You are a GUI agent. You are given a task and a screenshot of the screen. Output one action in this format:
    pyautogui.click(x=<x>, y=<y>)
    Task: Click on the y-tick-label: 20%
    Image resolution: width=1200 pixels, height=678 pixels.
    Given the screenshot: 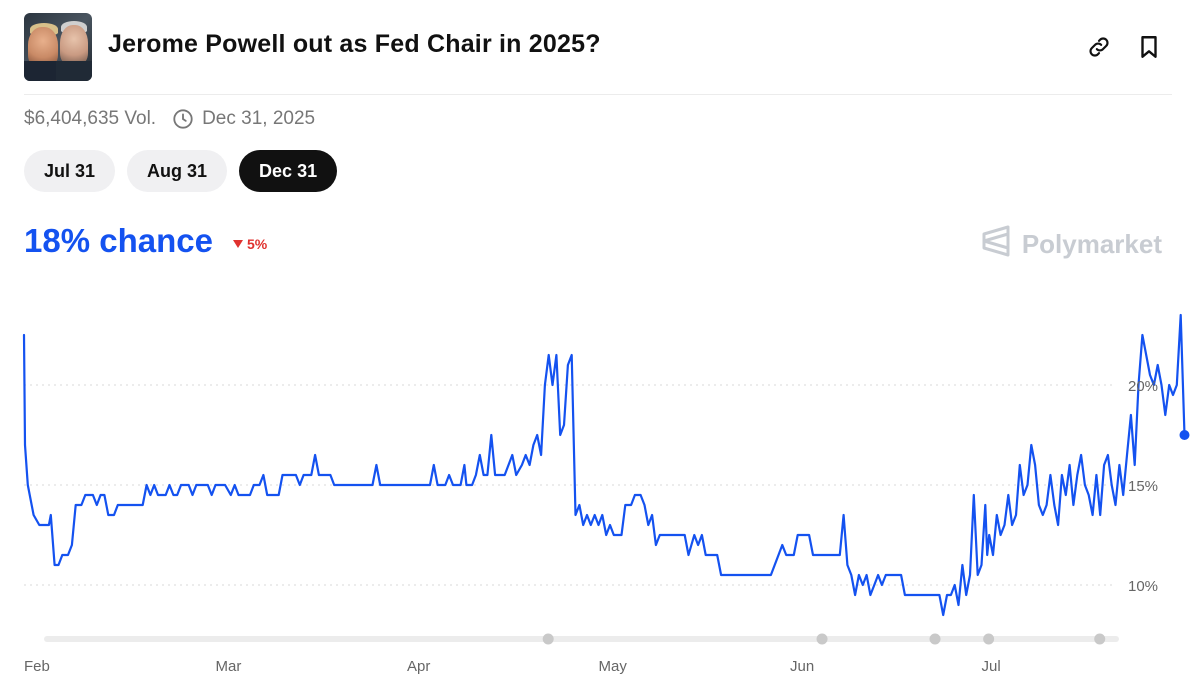 What is the action you would take?
    pyautogui.click(x=1143, y=386)
    